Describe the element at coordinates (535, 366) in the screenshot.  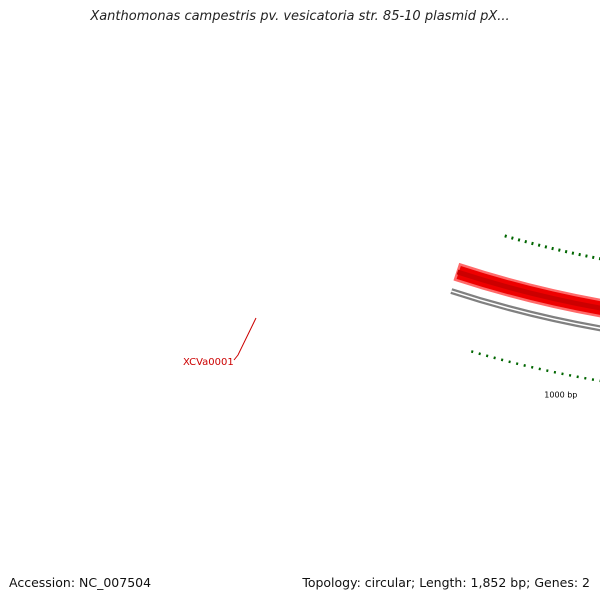
I see `outer-tick-ring` at that location.